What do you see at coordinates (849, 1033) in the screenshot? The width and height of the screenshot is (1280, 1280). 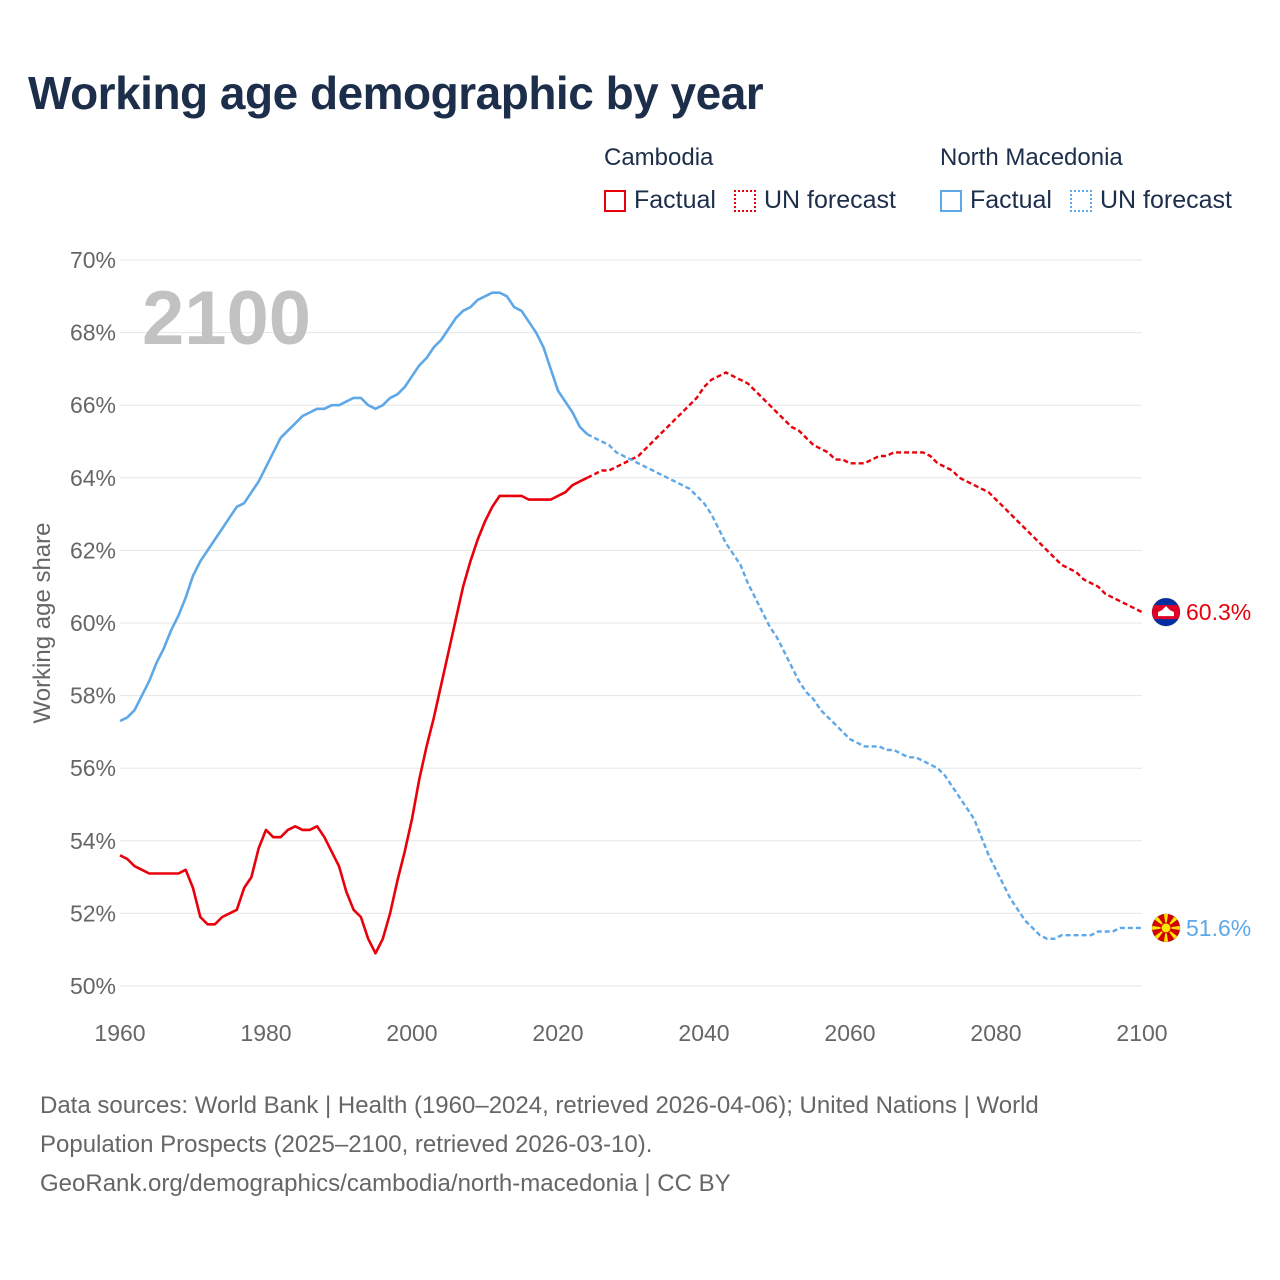 I see `x-tick-label: 2060` at bounding box center [849, 1033].